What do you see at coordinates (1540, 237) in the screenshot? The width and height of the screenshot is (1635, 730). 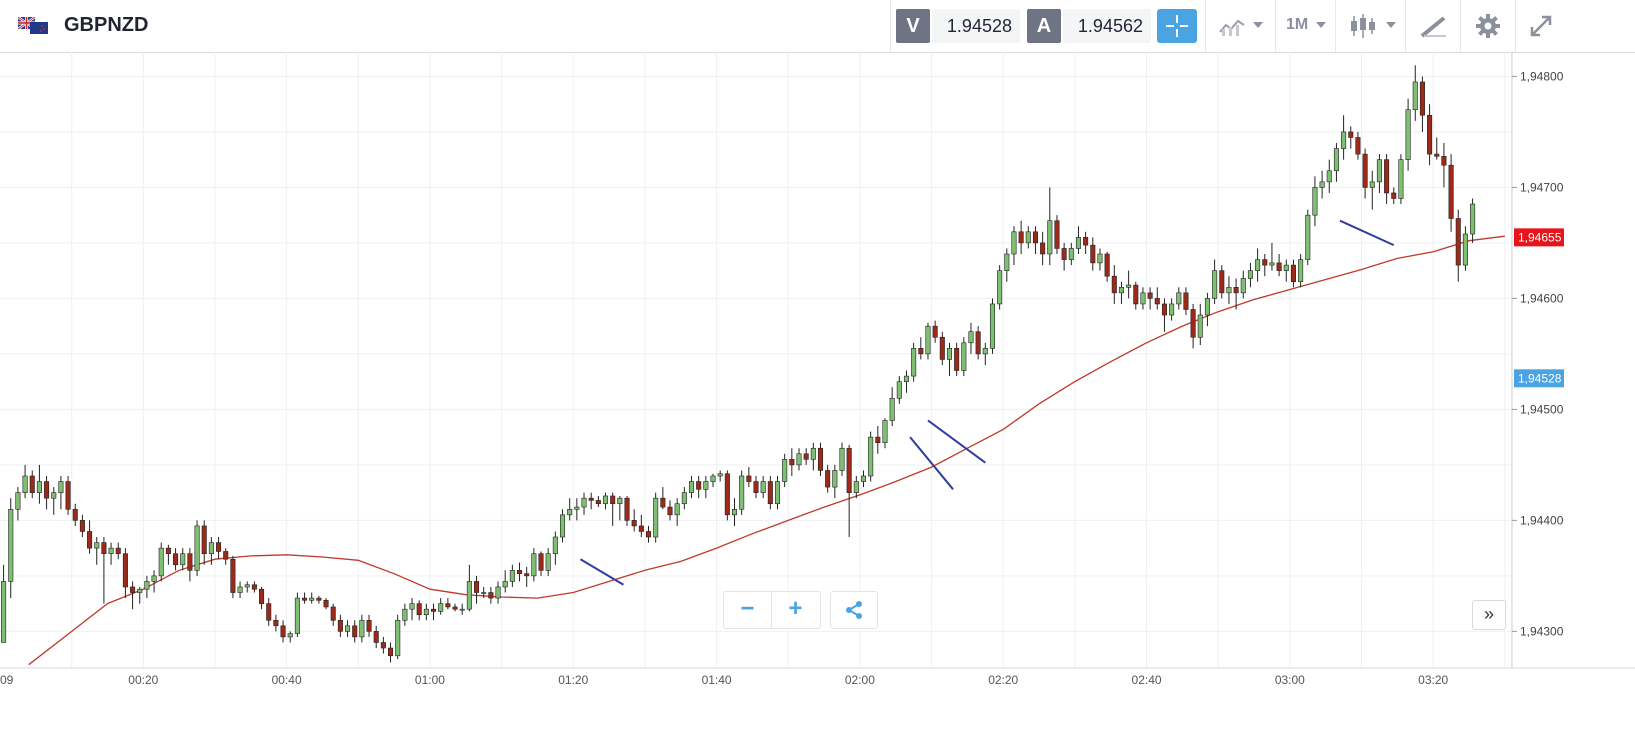 I see `last-price-tag: 1,94655` at bounding box center [1540, 237].